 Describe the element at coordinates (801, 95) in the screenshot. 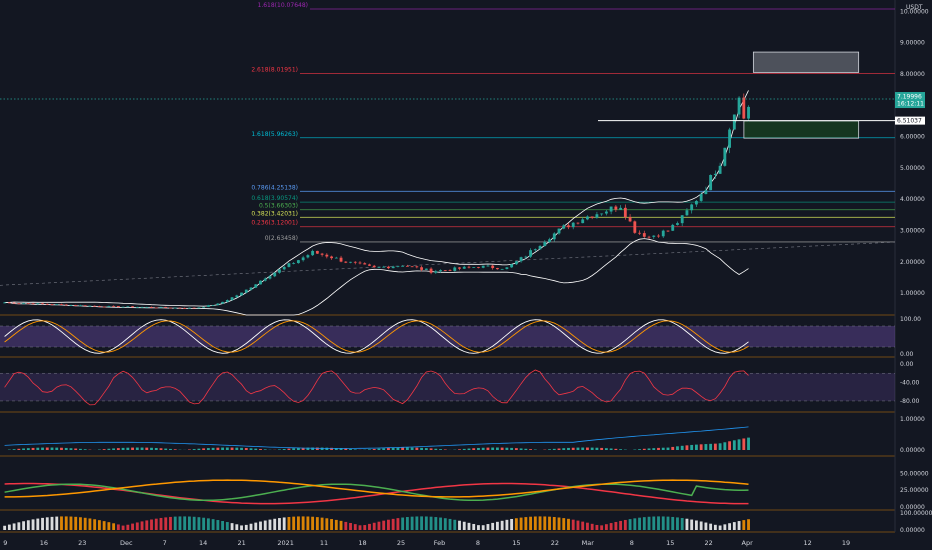

I see `zone-rectangles` at that location.